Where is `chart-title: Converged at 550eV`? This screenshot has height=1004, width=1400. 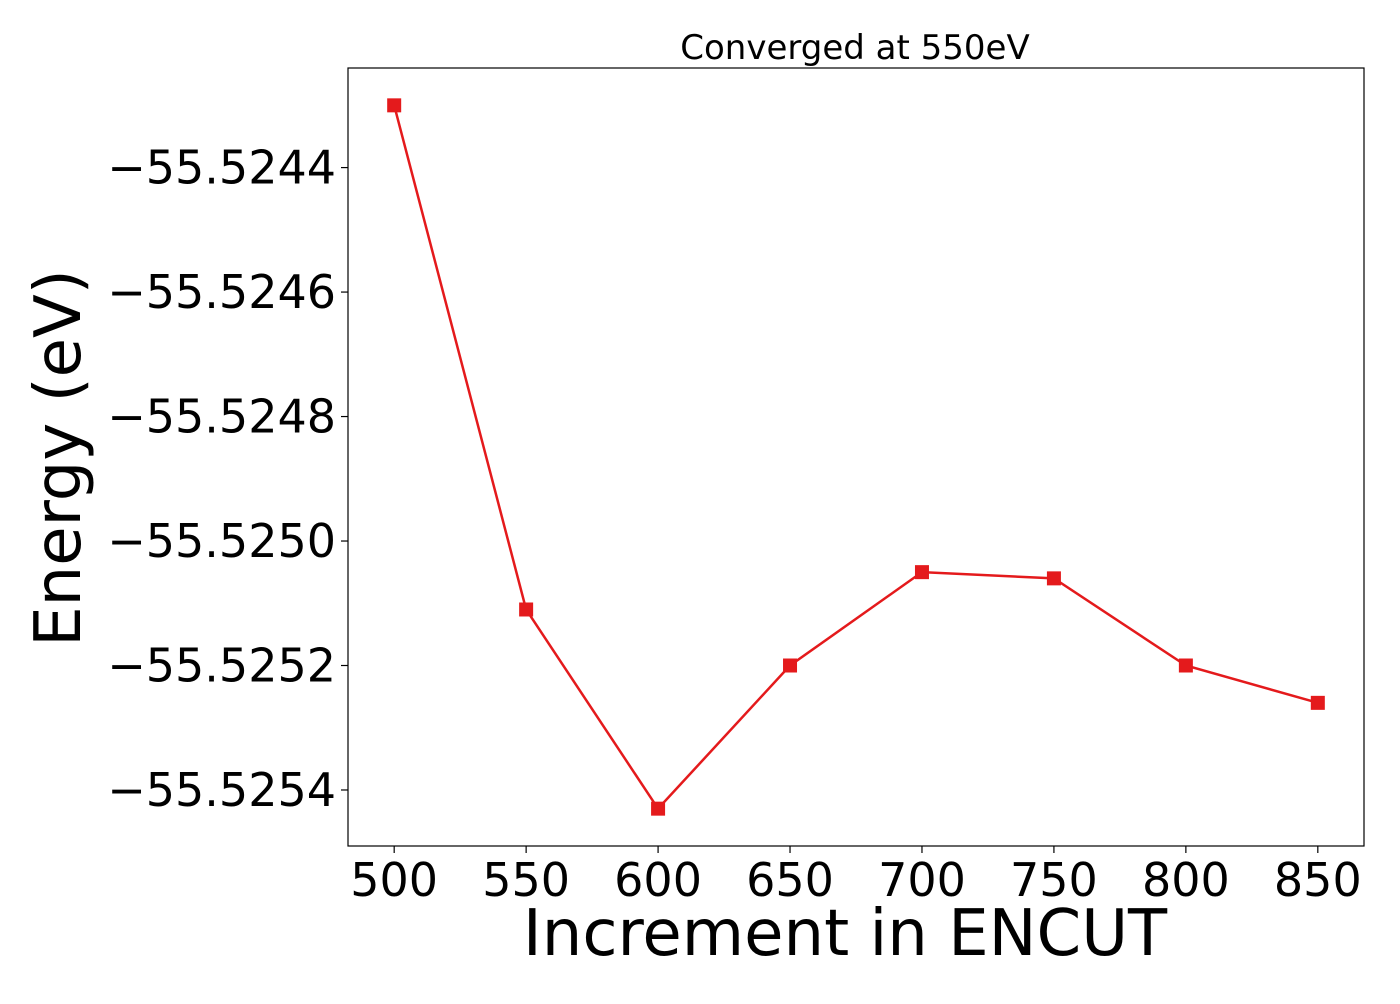 chart-title: Converged at 550eV is located at coordinates (854, 48).